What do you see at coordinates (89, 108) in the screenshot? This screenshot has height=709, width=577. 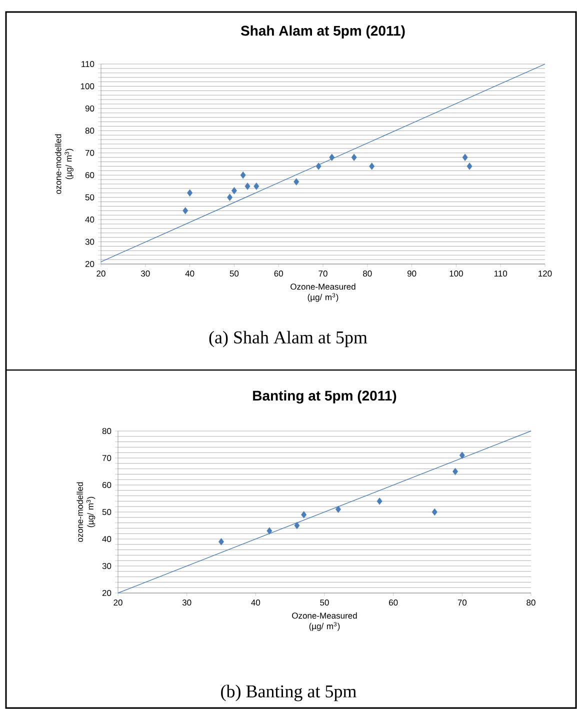 I see `y-tick-label: 90` at bounding box center [89, 108].